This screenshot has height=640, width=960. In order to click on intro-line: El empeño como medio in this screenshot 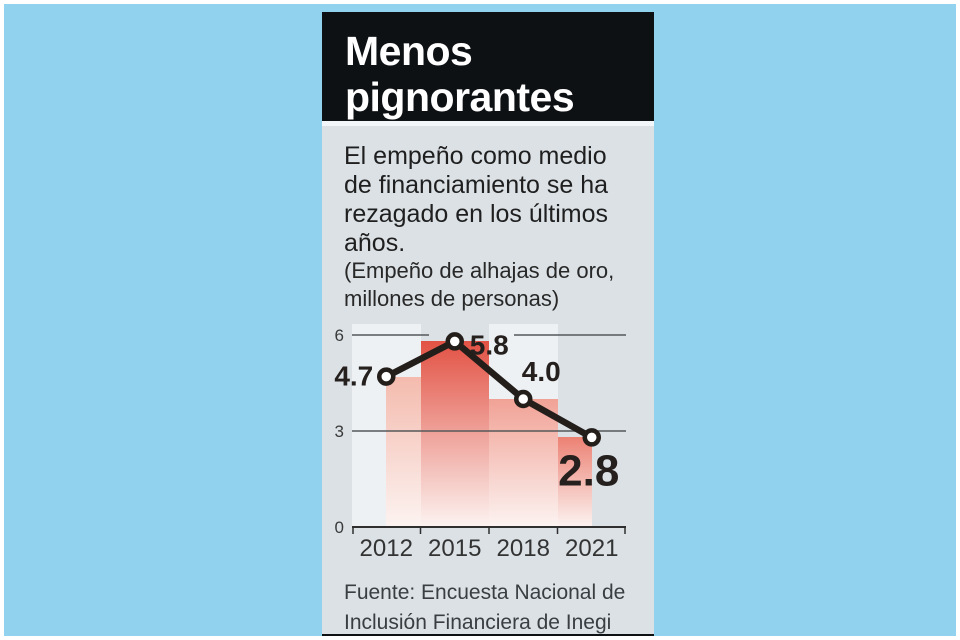, I will do `click(475, 156)`.